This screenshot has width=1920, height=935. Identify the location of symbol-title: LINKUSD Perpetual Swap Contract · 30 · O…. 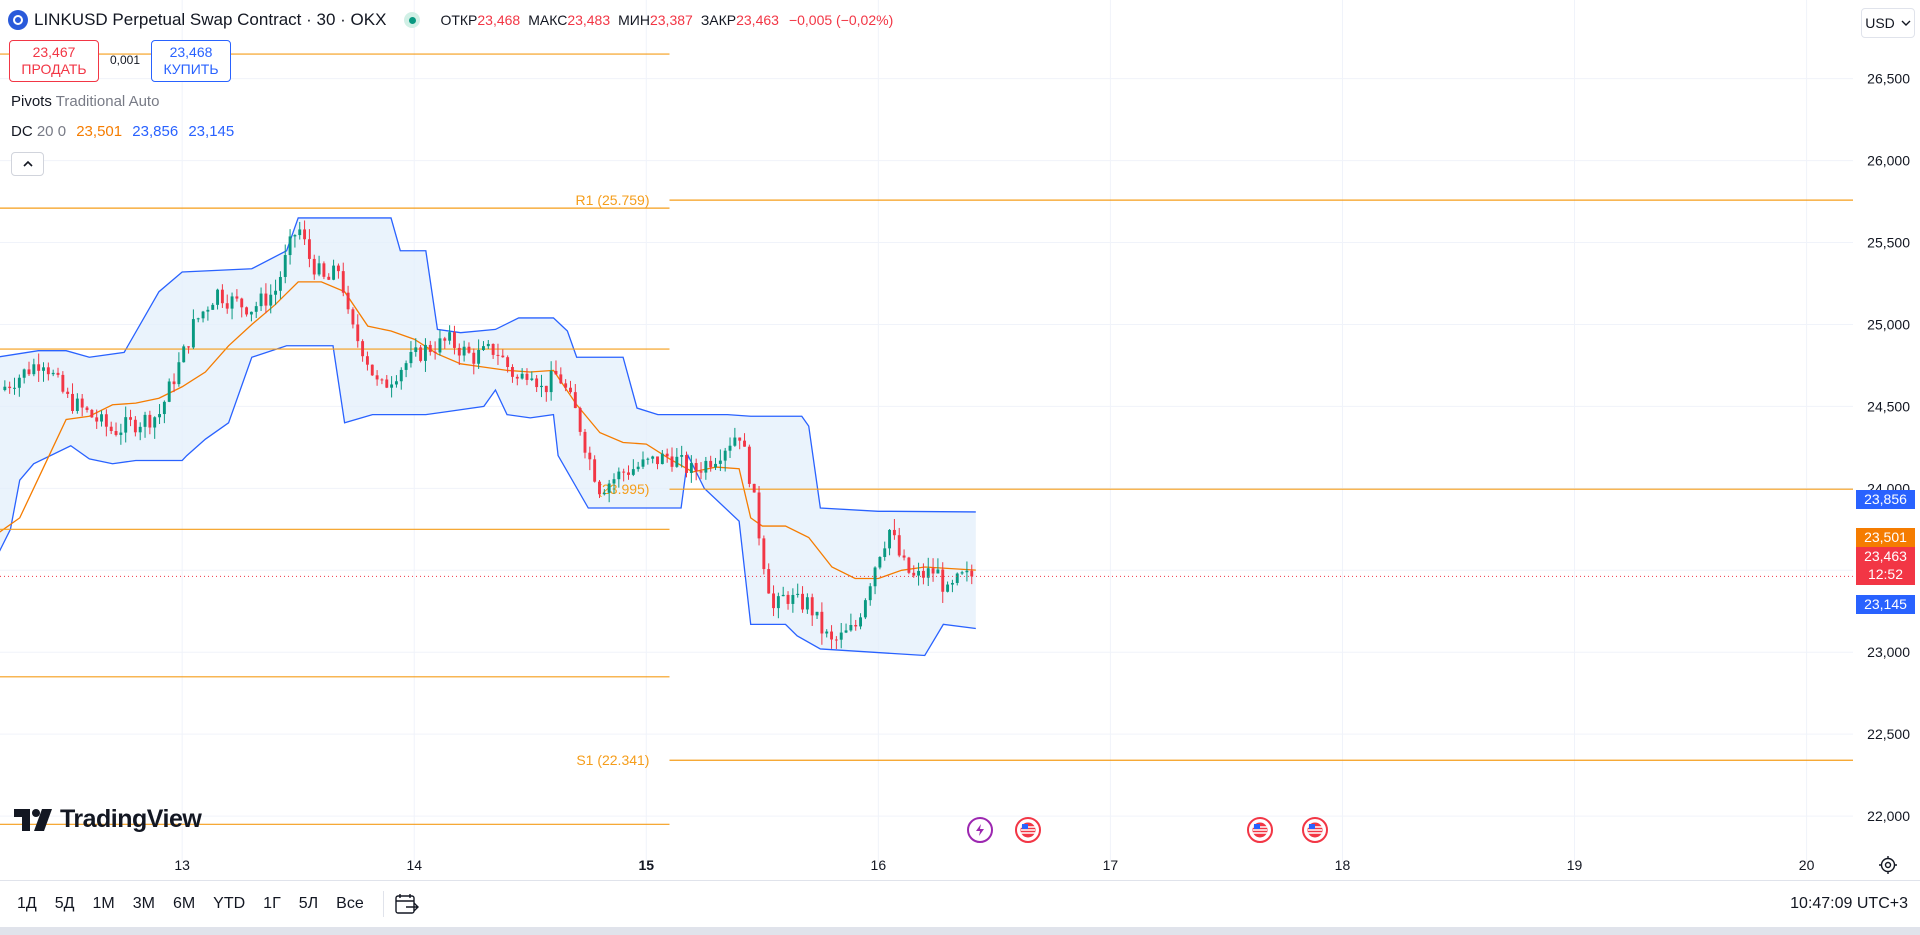
(210, 19).